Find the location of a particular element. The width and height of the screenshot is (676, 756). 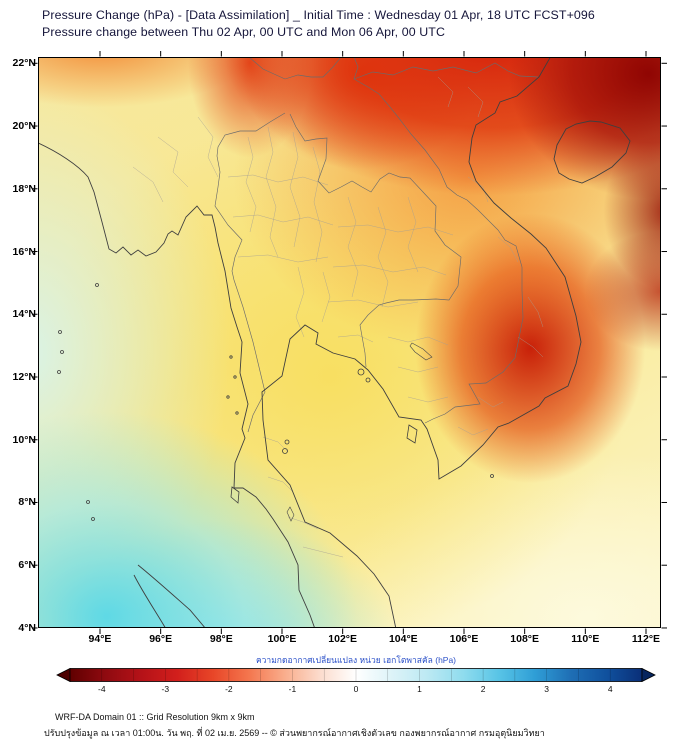

colorbar-tick-label: 2 is located at coordinates (483, 689).